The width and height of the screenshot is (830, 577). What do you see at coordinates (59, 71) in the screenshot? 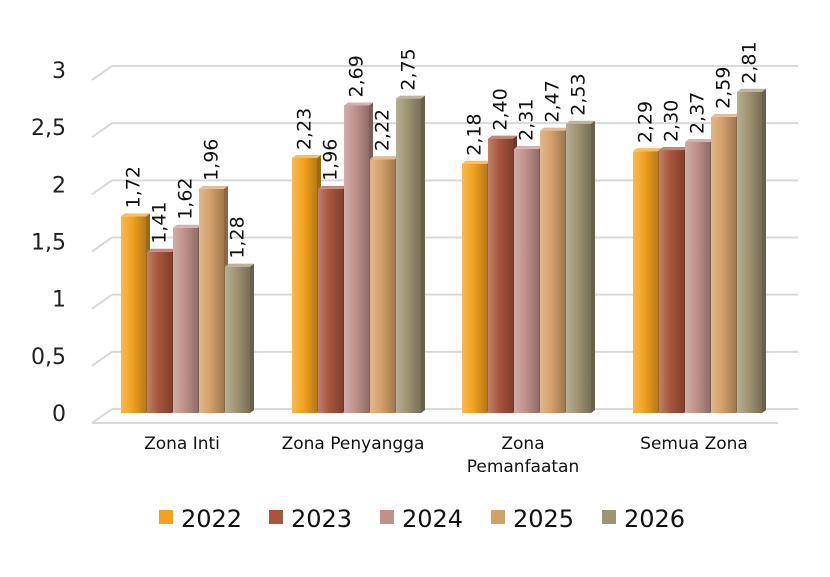
I see `y-tick-label: 3` at bounding box center [59, 71].